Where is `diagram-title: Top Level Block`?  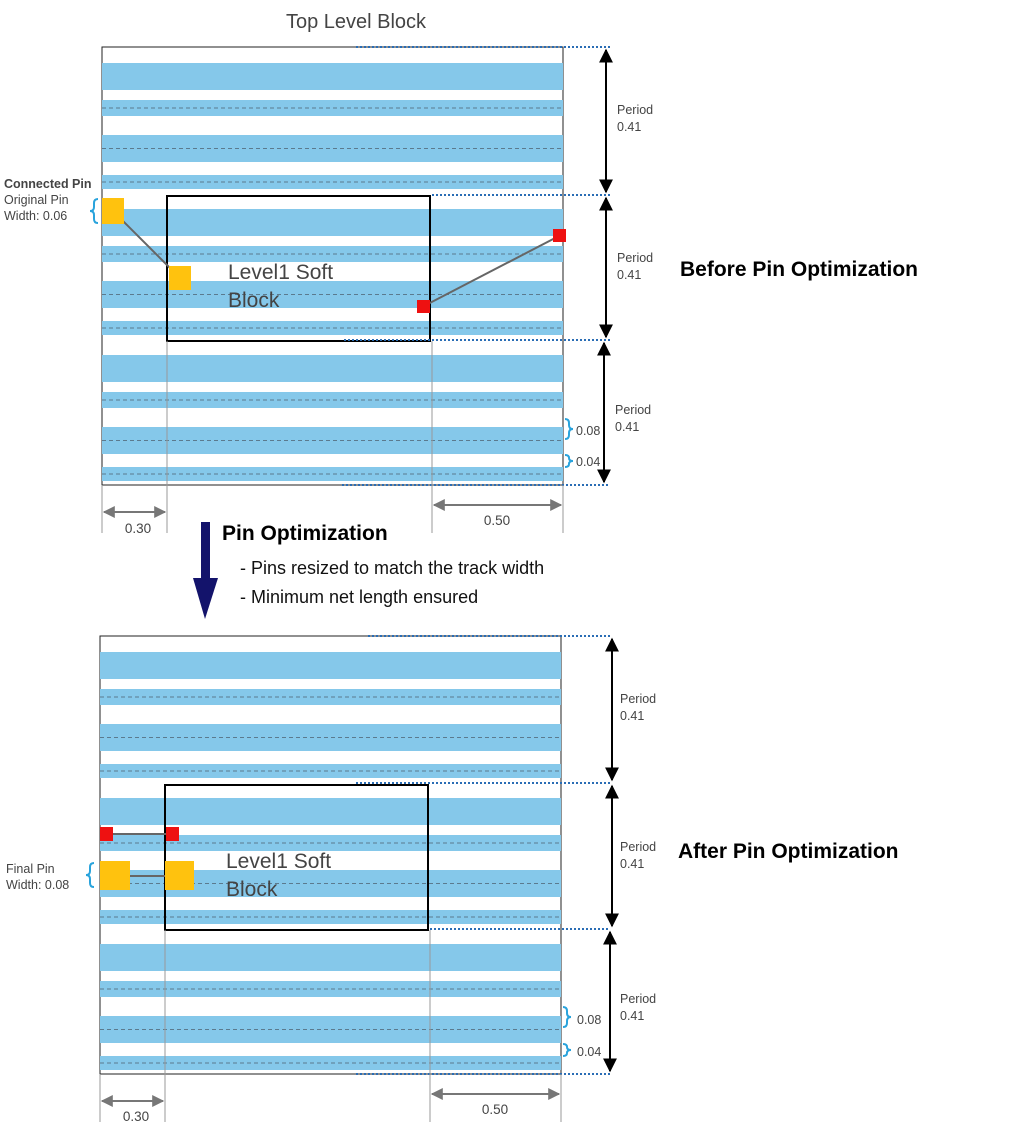
diagram-title: Top Level Block is located at coordinates (356, 22).